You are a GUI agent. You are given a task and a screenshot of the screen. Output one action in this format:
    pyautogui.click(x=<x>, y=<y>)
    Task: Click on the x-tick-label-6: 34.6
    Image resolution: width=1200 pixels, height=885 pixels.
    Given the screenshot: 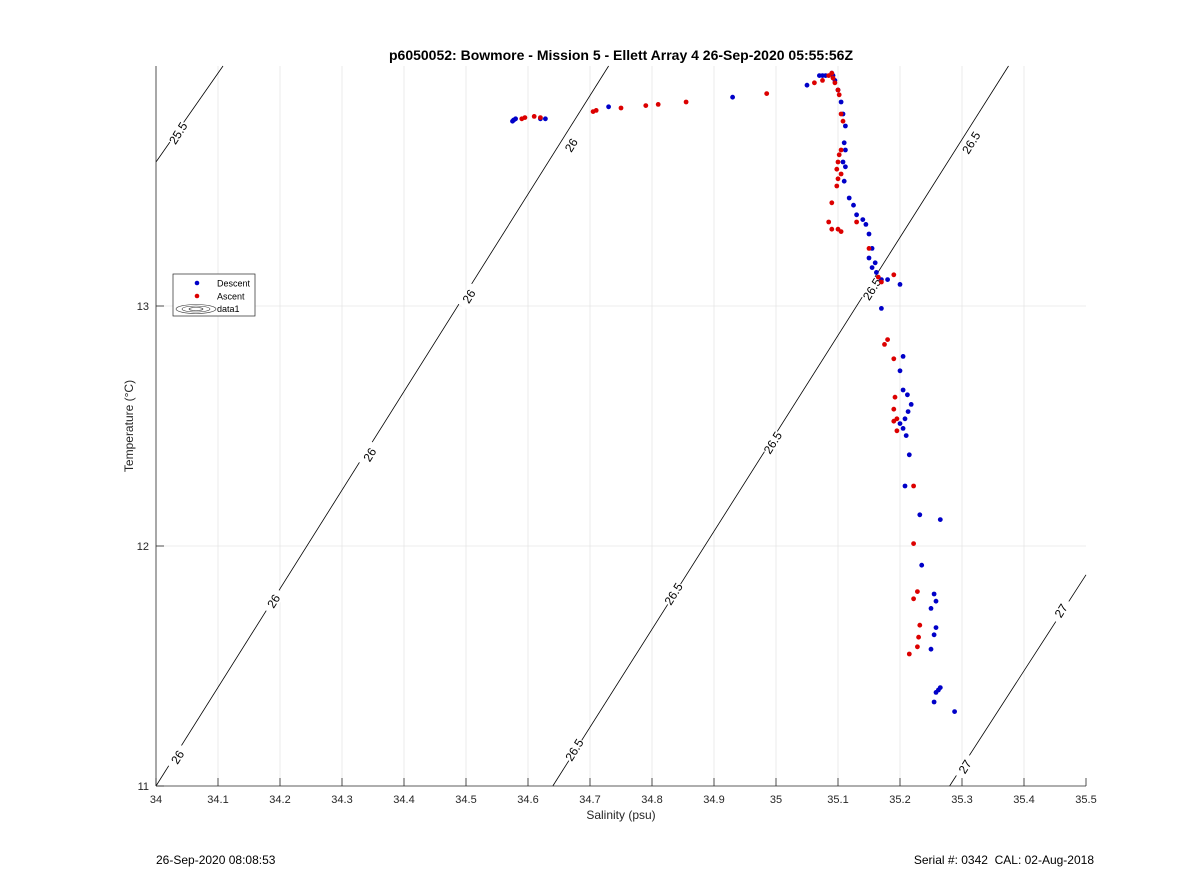 What is the action you would take?
    pyautogui.click(x=527, y=800)
    